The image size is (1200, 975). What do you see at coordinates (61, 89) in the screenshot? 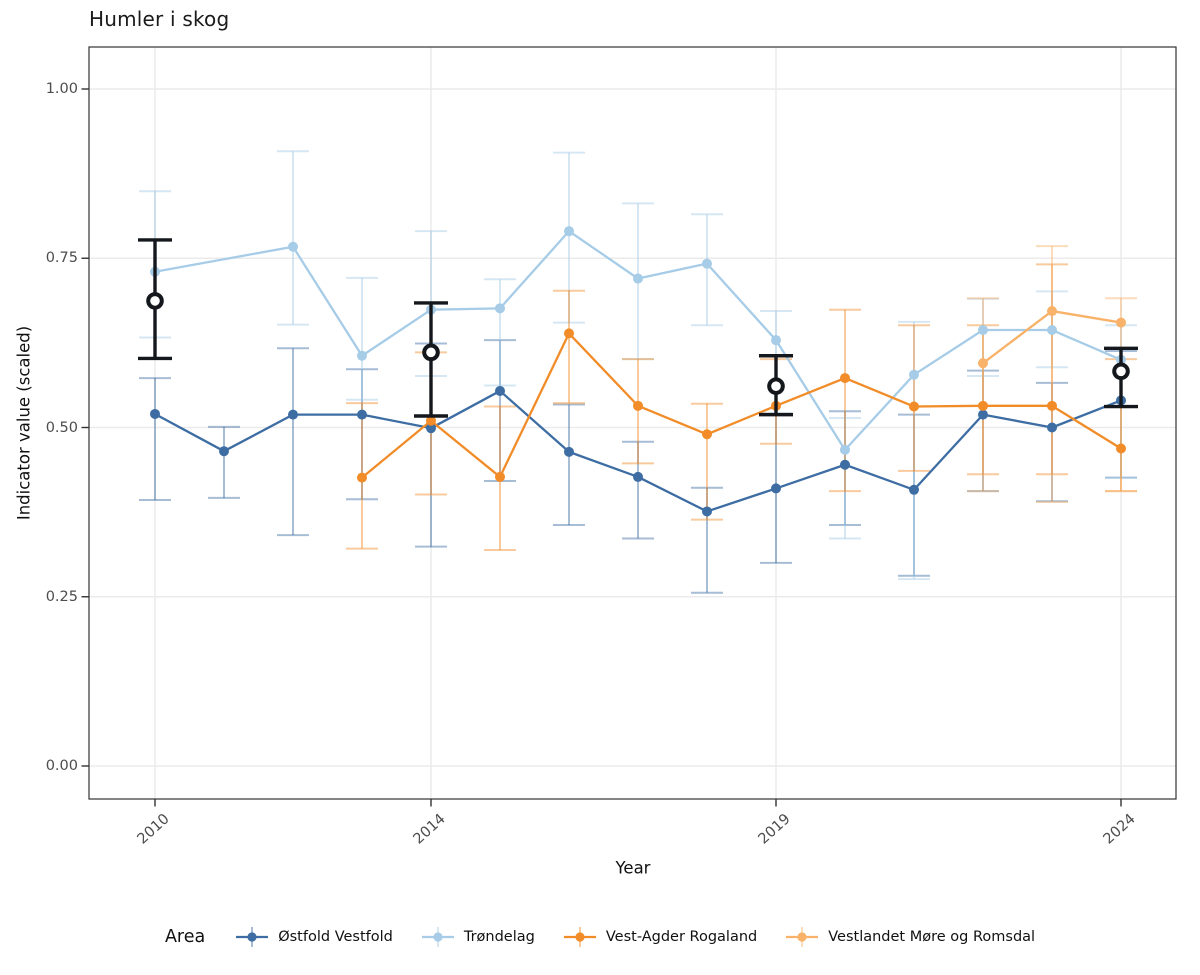
I see `y-tick-label: 1.00` at bounding box center [61, 89].